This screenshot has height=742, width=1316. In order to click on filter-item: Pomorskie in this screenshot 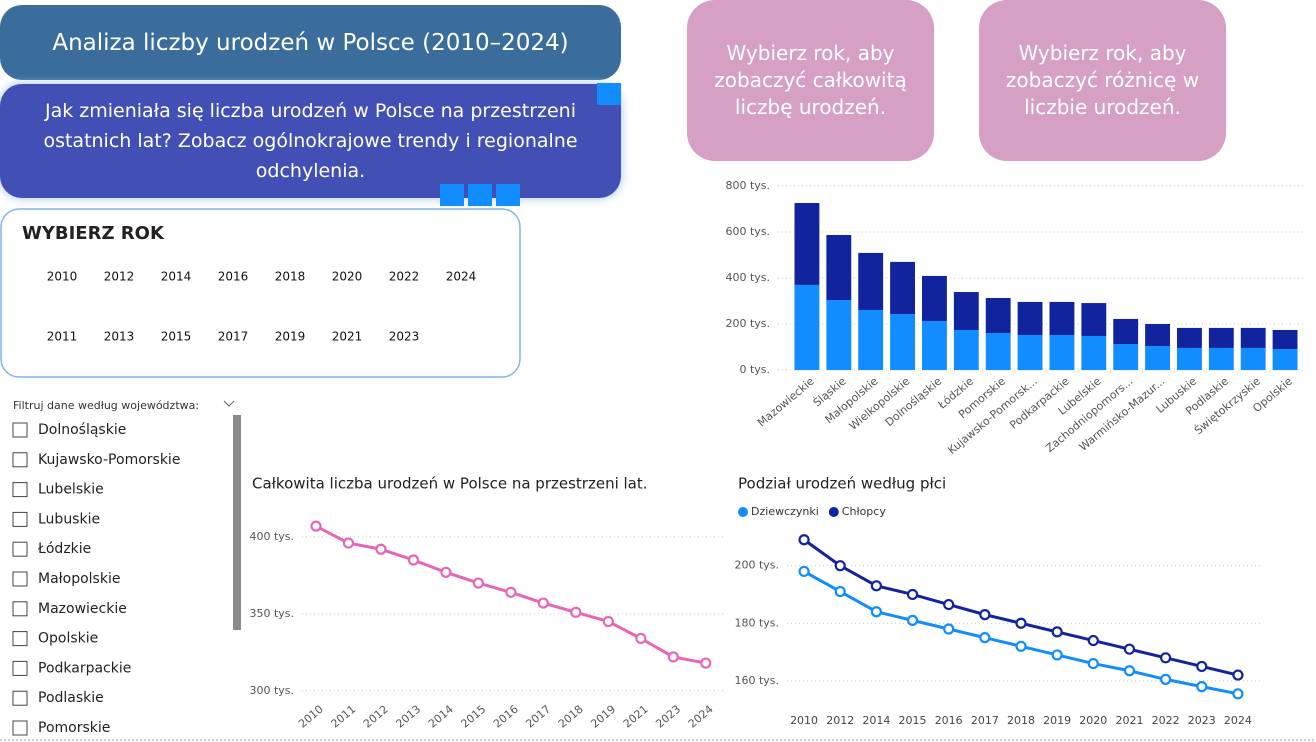, I will do `click(74, 728)`.